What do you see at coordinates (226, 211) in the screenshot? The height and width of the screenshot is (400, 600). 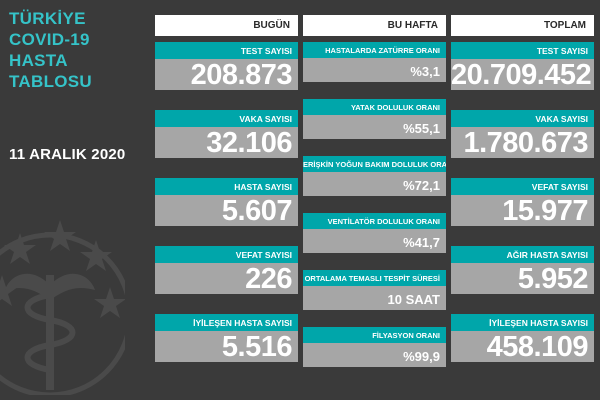 I see `card-value: 5.607` at bounding box center [226, 211].